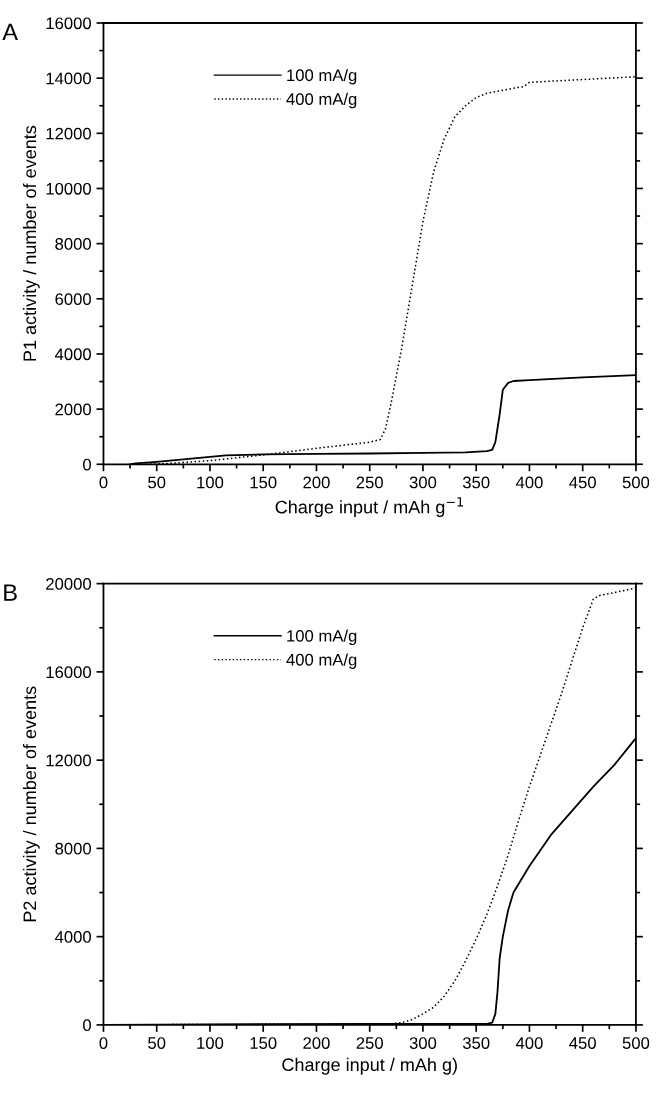  What do you see at coordinates (69, 584) in the screenshot?
I see `y-tick-label: 20000` at bounding box center [69, 584].